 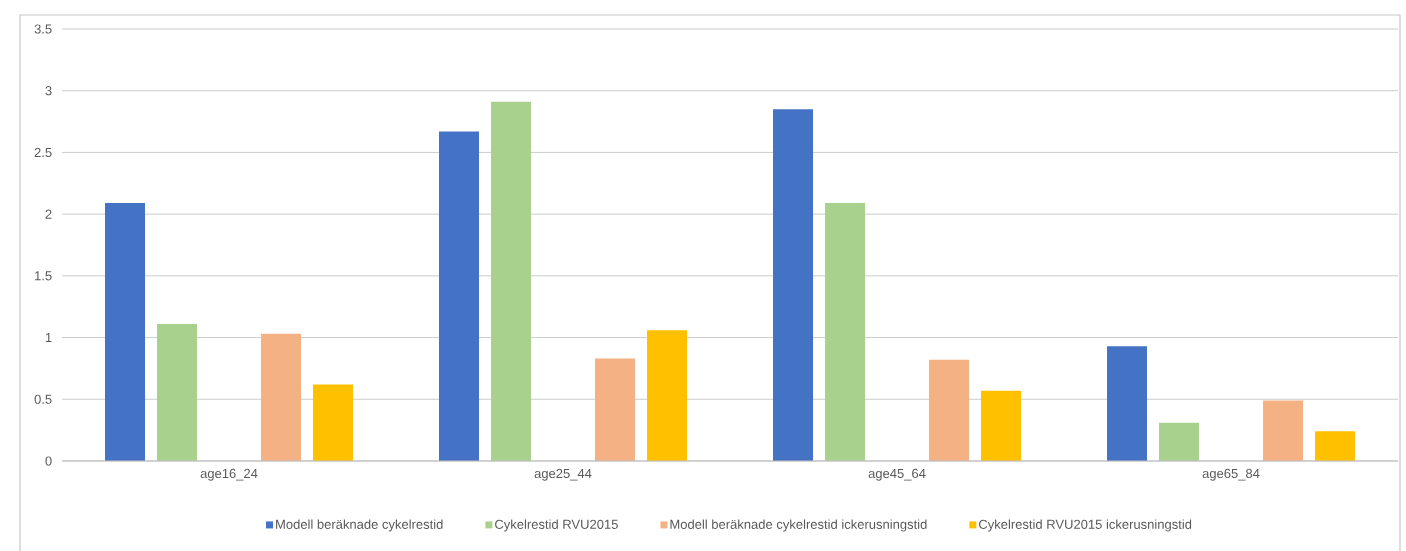 What do you see at coordinates (43, 152) in the screenshot?
I see `y-tick-label: 2.5` at bounding box center [43, 152].